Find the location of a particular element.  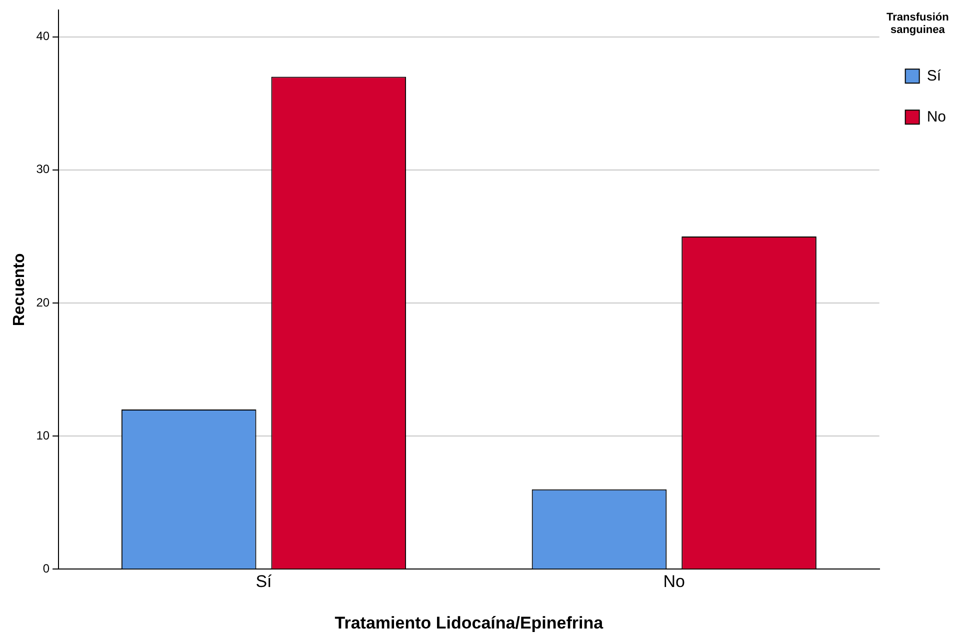

y-tick-label: 30 is located at coordinates (43, 169).